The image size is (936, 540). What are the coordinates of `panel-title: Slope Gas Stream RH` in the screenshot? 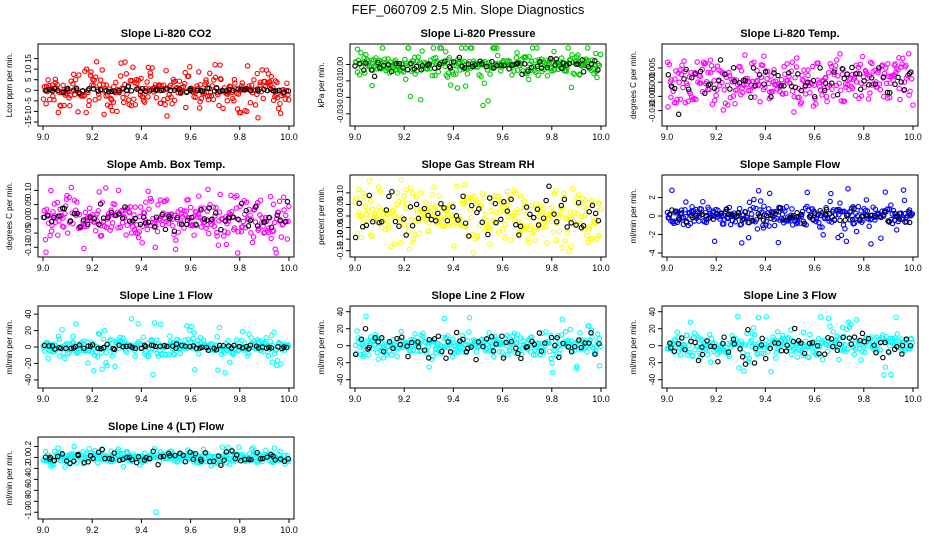 It's located at (477, 165).